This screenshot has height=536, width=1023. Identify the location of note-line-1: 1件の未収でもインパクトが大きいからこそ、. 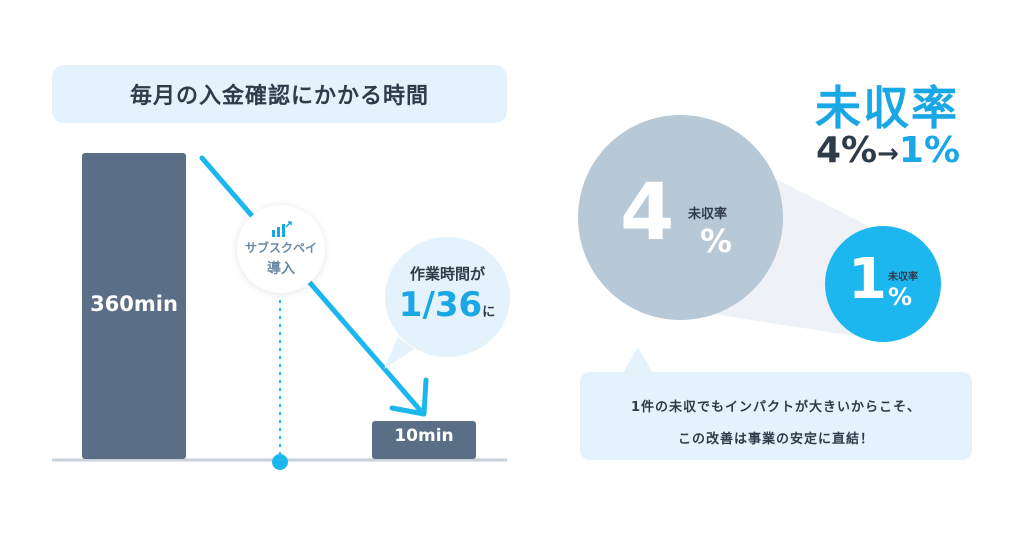
(776, 407).